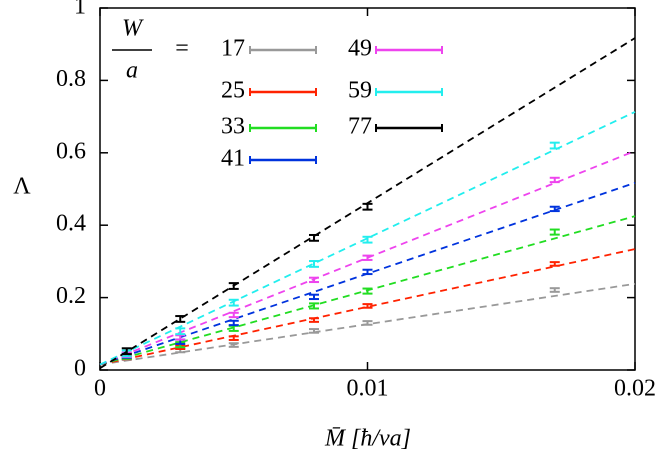  I want to click on y-axis-label: Λ, so click(22, 187).